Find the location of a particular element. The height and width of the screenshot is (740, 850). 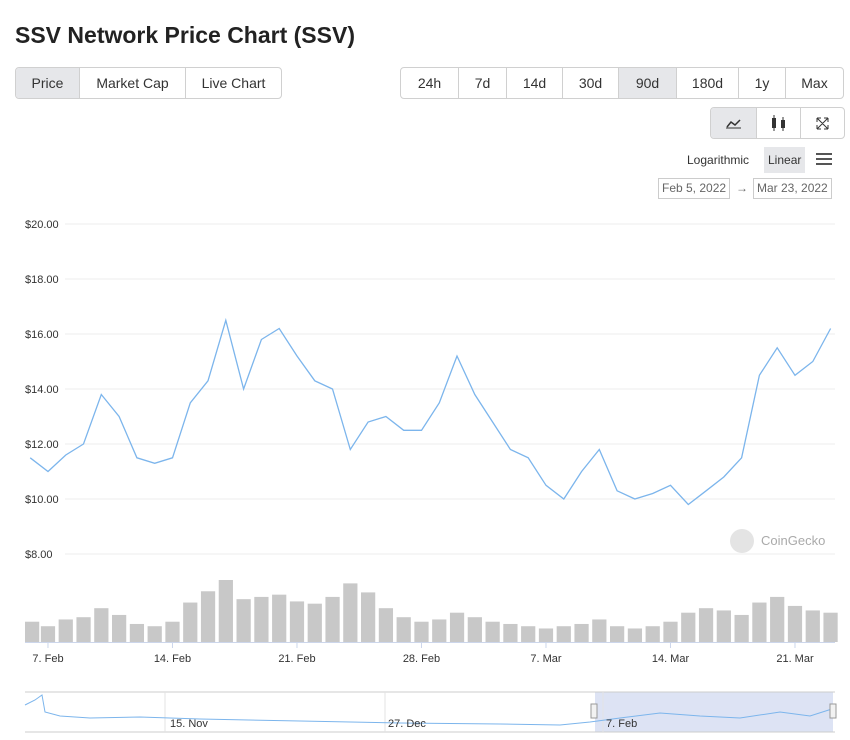

y-tick-label: $8.00 is located at coordinates (39, 555).